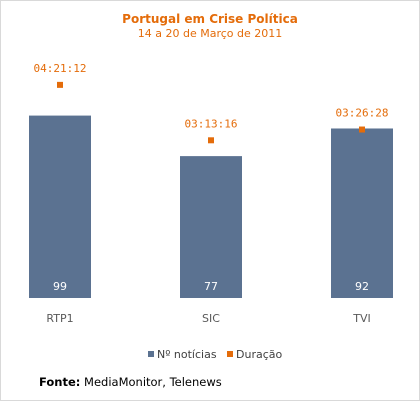 The width and height of the screenshot is (420, 401). I want to click on source-text: MediaMonitor, Telenews, so click(153, 382).